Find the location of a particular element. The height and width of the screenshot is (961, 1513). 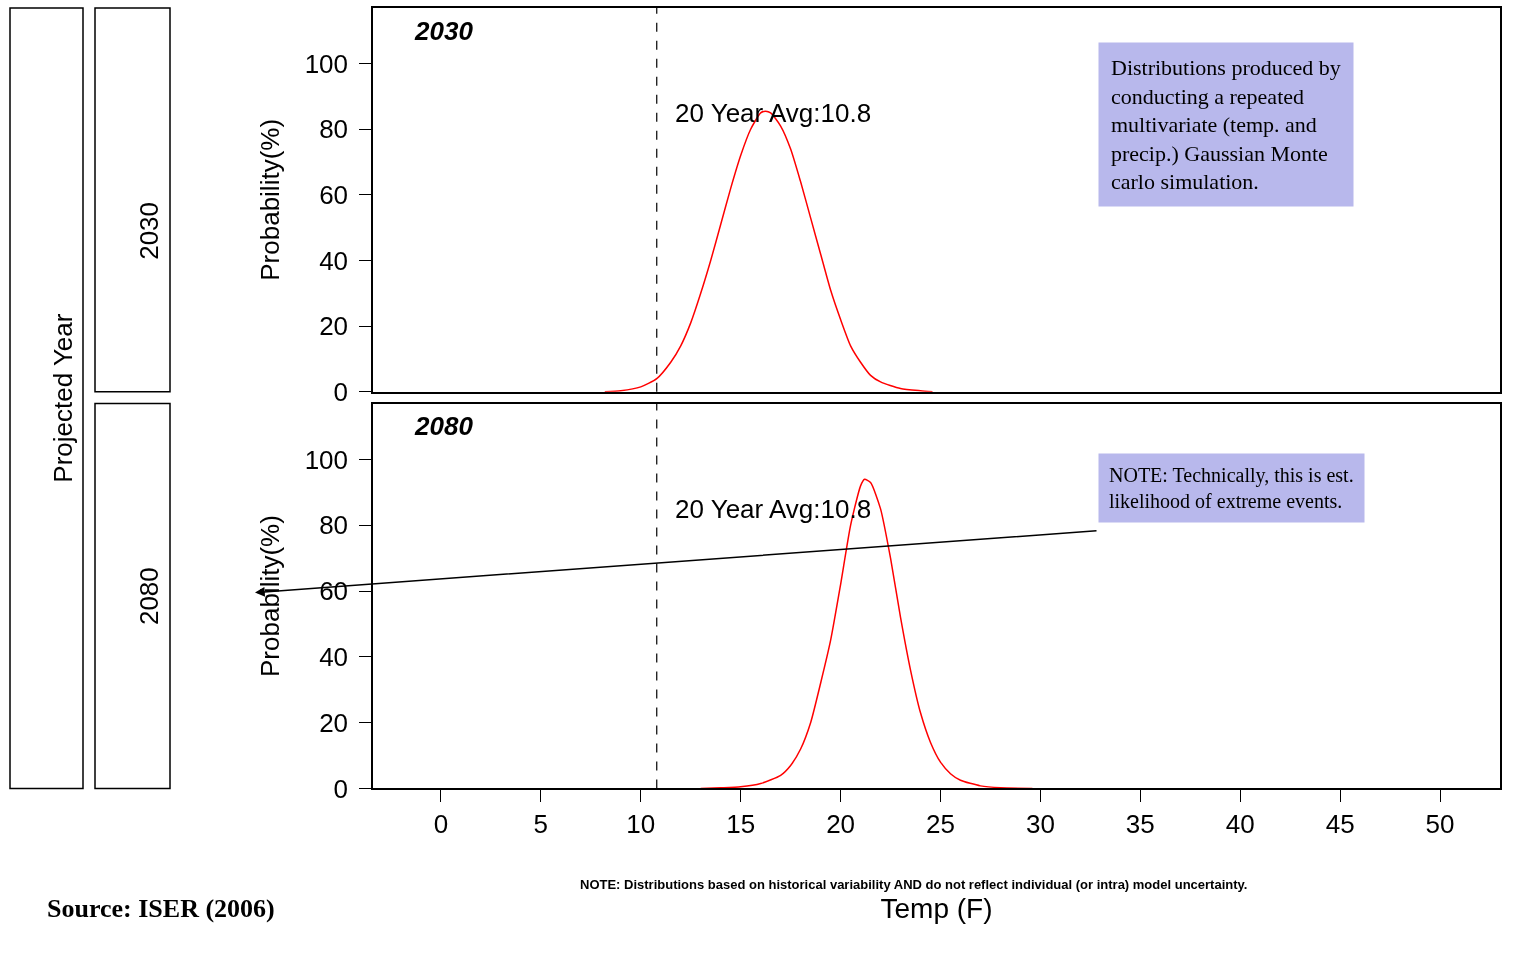

annotation: Distributions produced by conducting a repeated multivariate (temp. and precip.) Gaussian Monte carlo simulation. is located at coordinates (1226, 125).